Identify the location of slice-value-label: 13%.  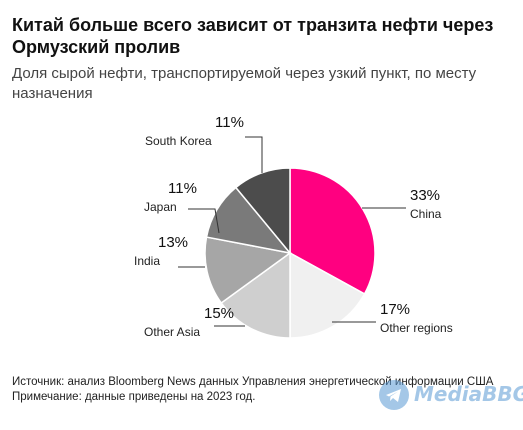
(173, 242).